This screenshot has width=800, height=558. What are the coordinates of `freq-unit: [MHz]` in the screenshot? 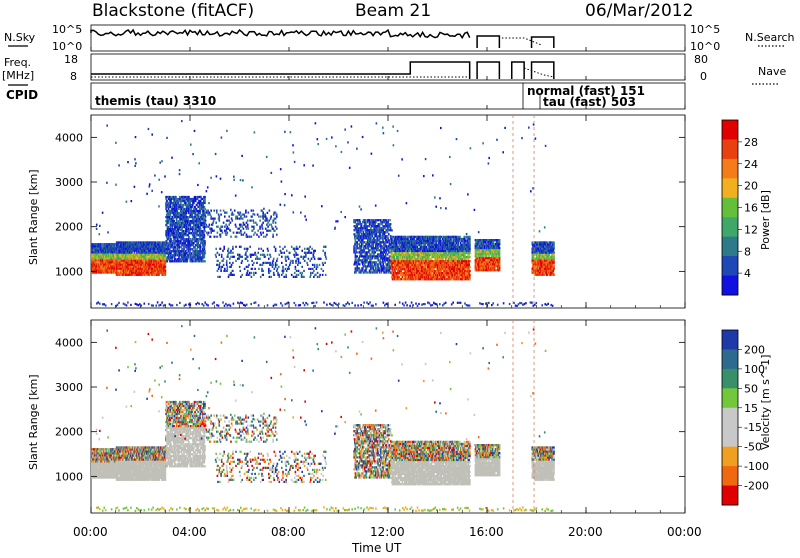 It's located at (18, 75).